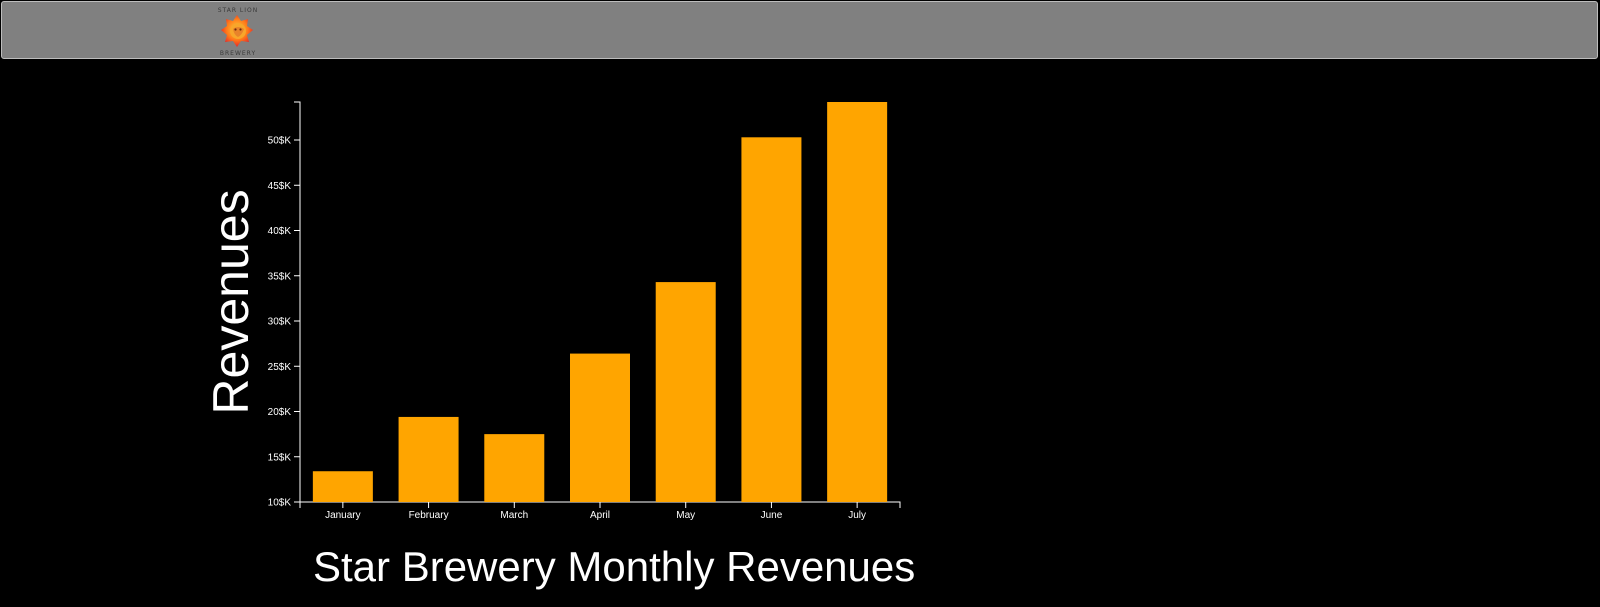  I want to click on x-axis: January February March April May June July, so click(600, 511).